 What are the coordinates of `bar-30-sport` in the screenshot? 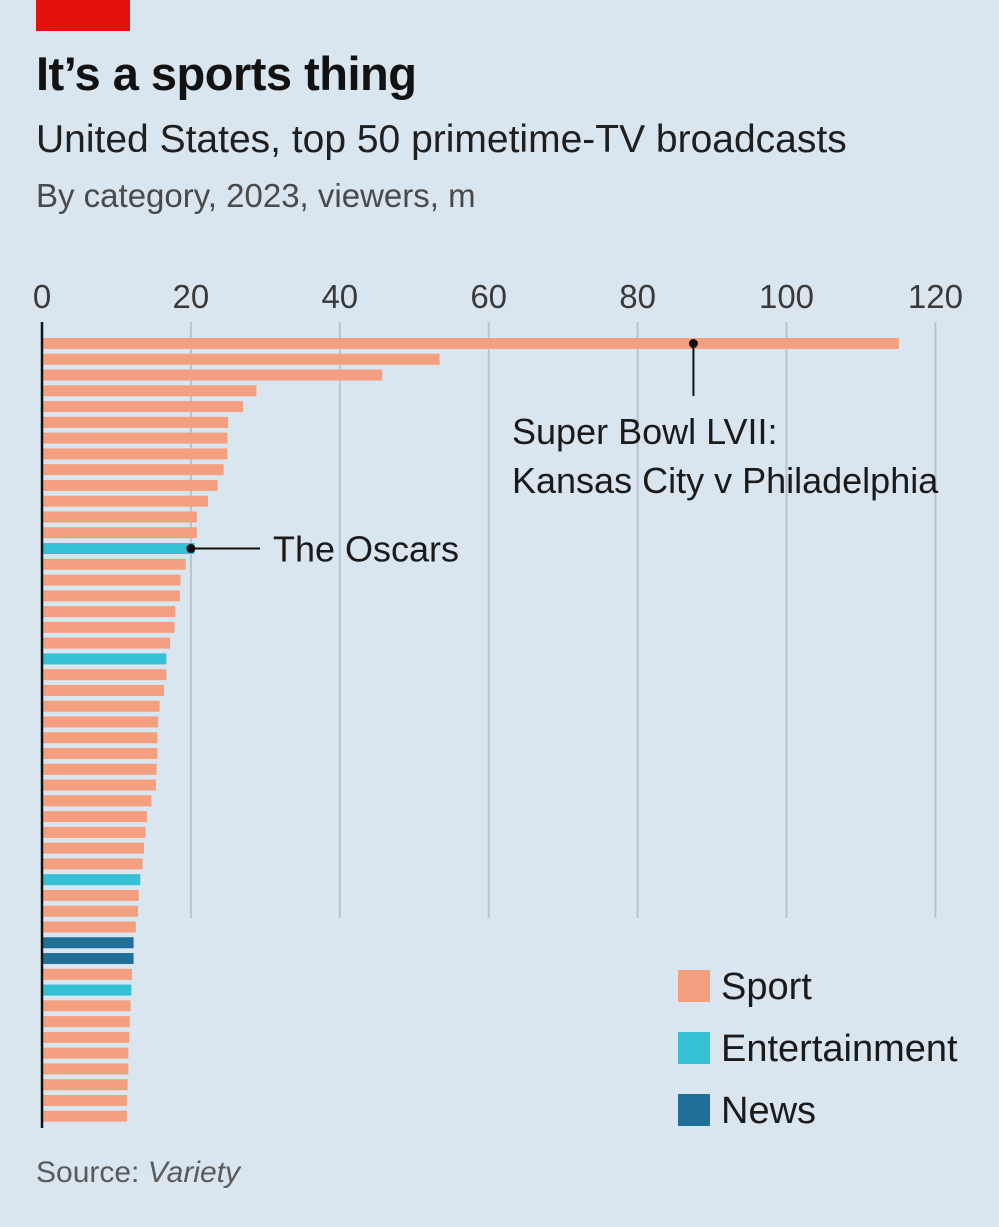 It's located at (97, 801).